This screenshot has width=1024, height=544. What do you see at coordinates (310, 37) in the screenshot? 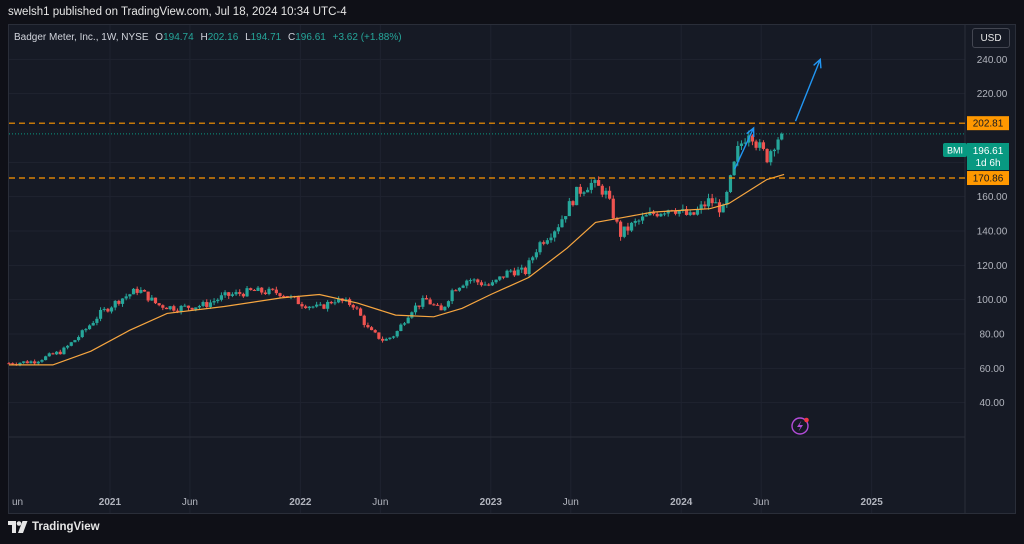
I see `close-value: 196.61` at bounding box center [310, 37].